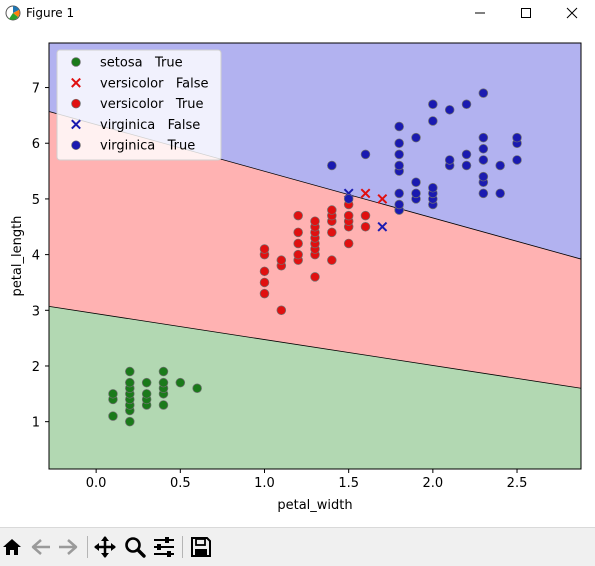 This screenshot has width=595, height=566. Describe the element at coordinates (36, 423) in the screenshot. I see `y-tick-label: 1` at that location.